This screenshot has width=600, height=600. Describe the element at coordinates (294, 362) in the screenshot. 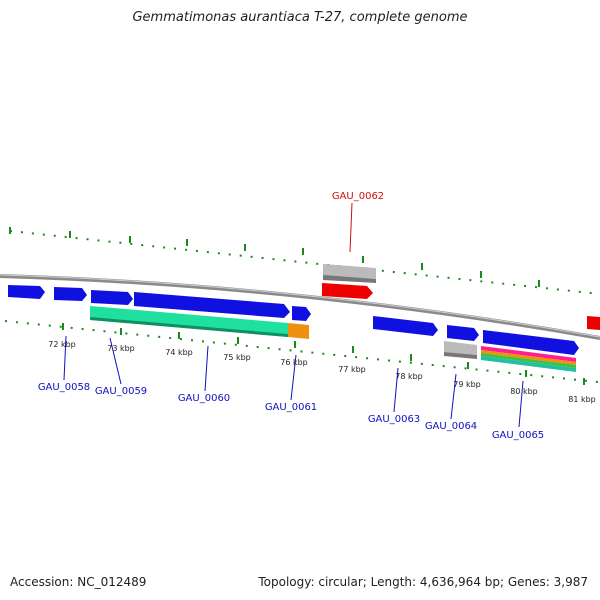

I see `tick-label: 76 kbp` at that location.